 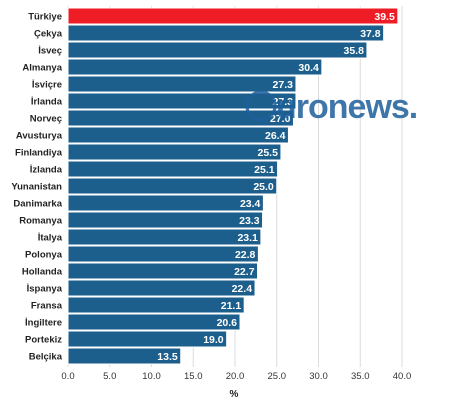 What do you see at coordinates (37, 204) in the screenshot?
I see `category-label: Danimarka` at bounding box center [37, 204].